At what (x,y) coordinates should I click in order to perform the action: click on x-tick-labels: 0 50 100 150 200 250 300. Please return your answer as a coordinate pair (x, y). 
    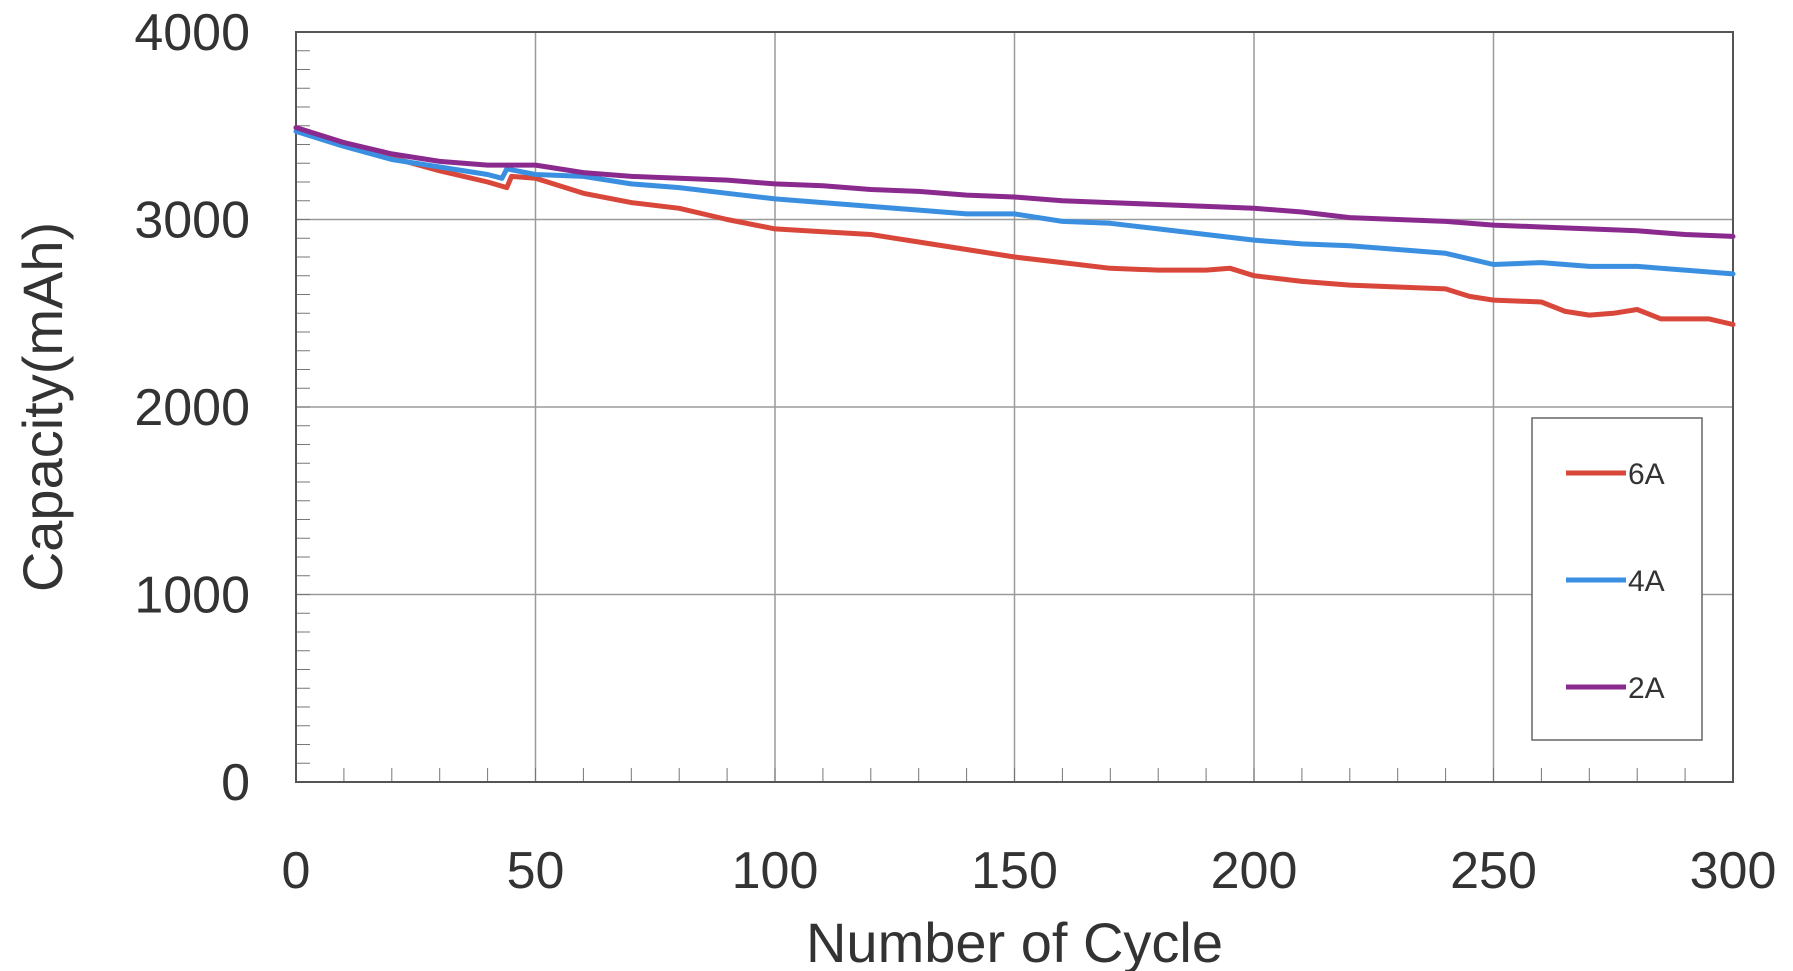
    Looking at the image, I should click on (1029, 871).